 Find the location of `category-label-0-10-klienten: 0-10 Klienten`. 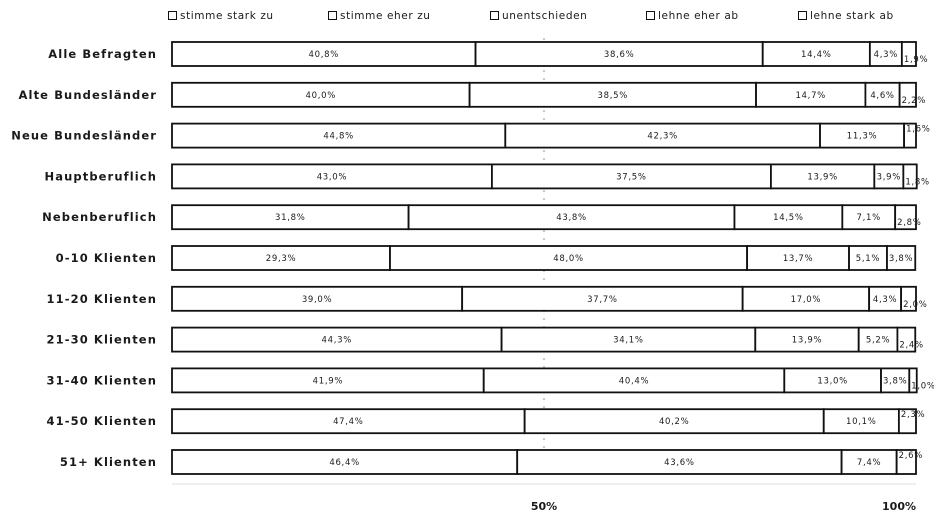

category-label-0-10-klienten: 0-10 Klienten is located at coordinates (106, 258).